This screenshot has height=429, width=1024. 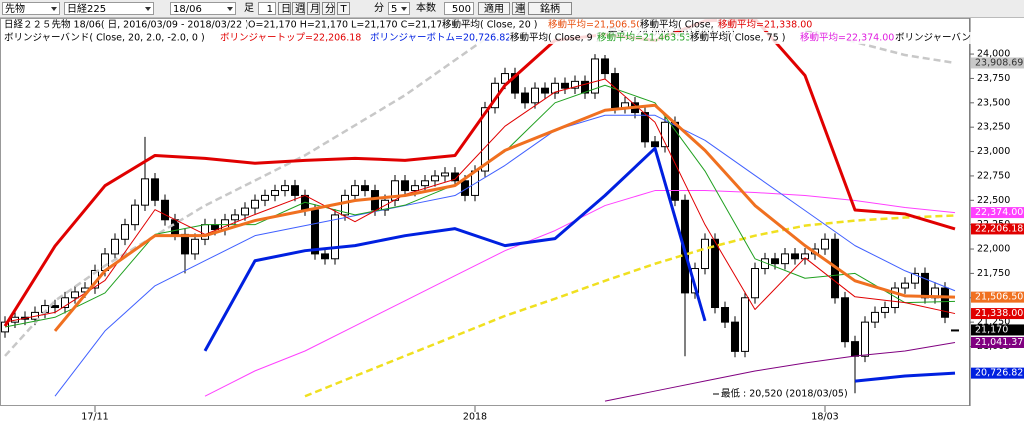 What do you see at coordinates (494, 8) in the screenshot?
I see `toolbar-button: 適用` at bounding box center [494, 8].